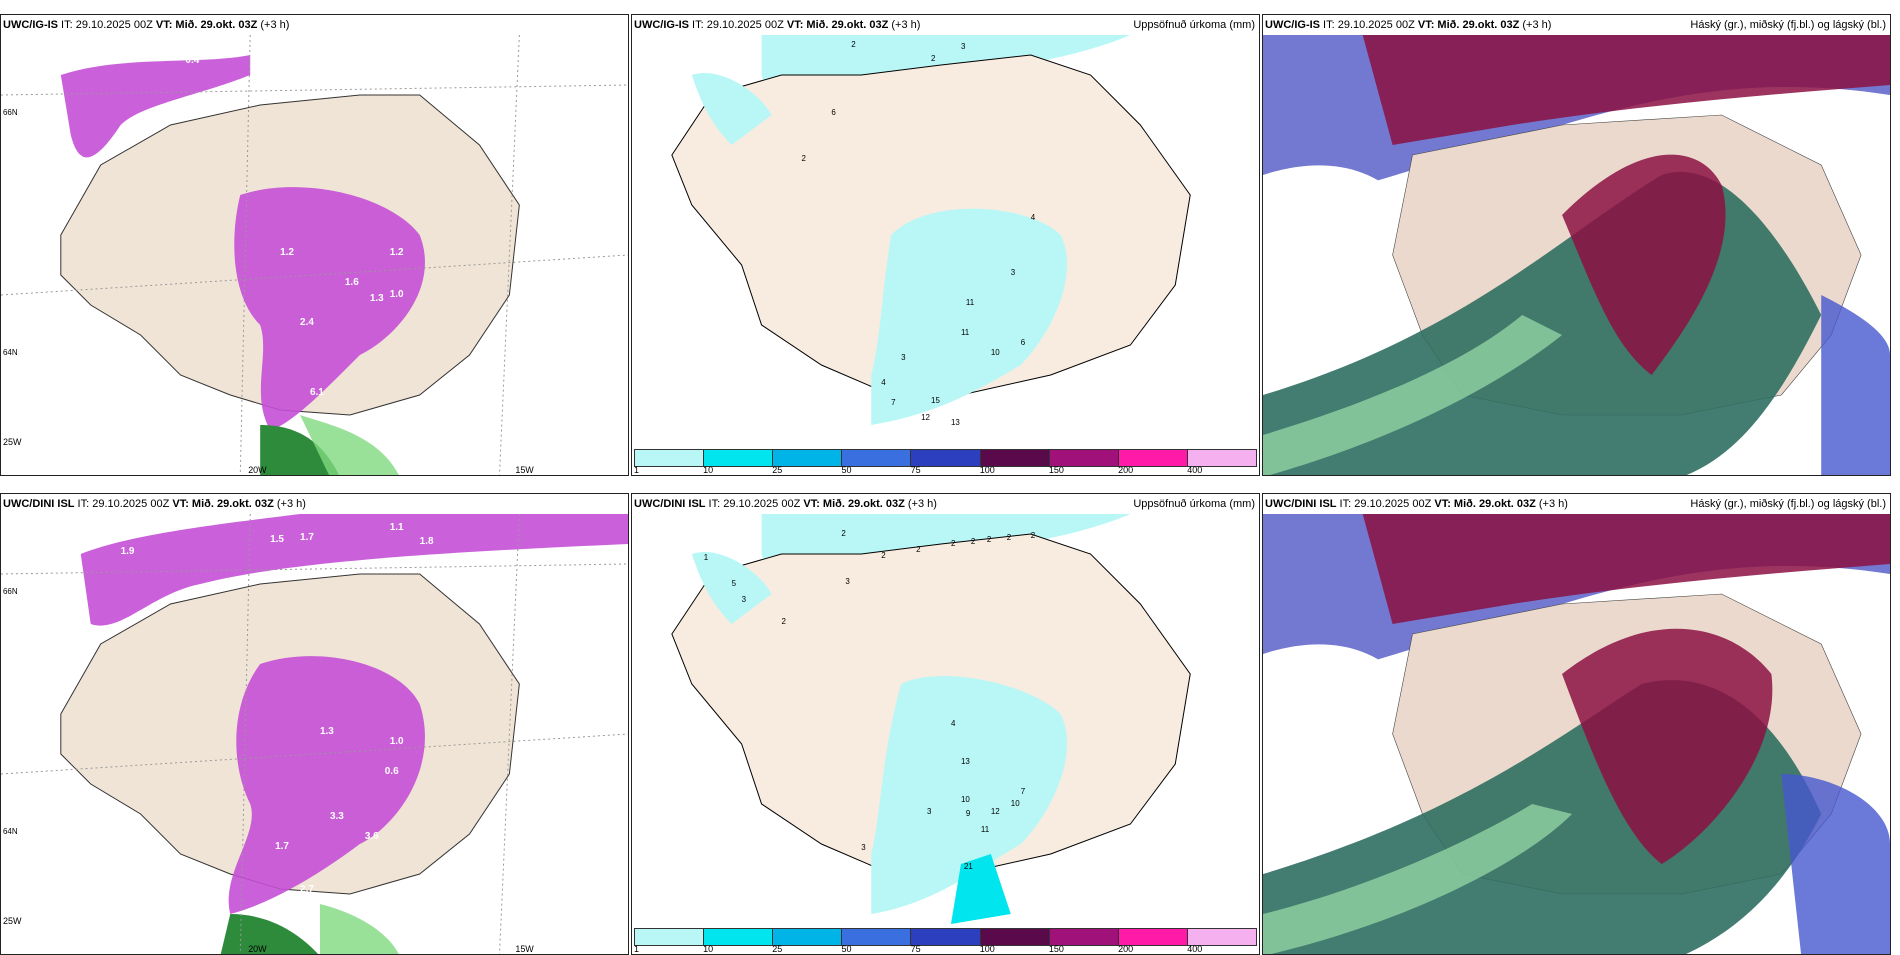  Describe the element at coordinates (357, 54) in the screenshot. I see `value-label: 1.5` at that location.